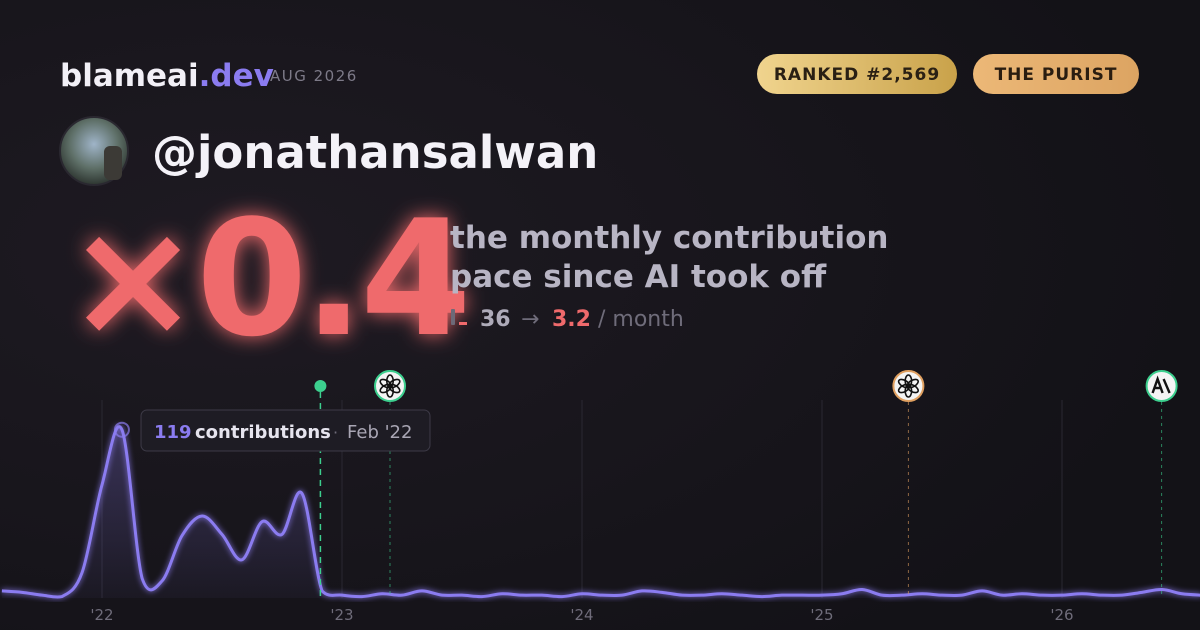  I want to click on rank-badge, so click(857, 74).